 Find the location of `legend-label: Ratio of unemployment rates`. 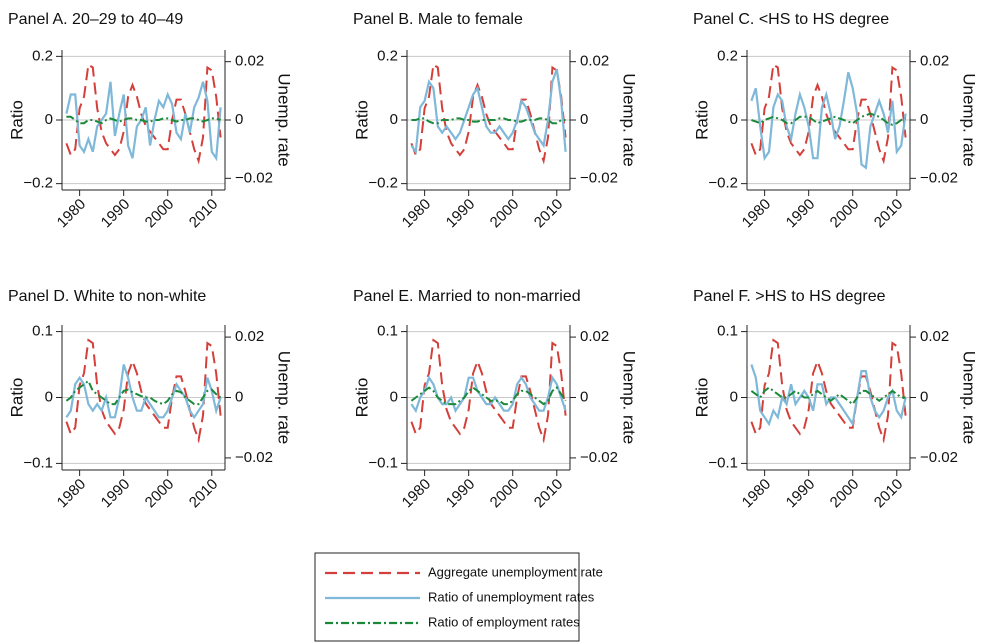

legend-label: Ratio of unemployment rates is located at coordinates (511, 596).